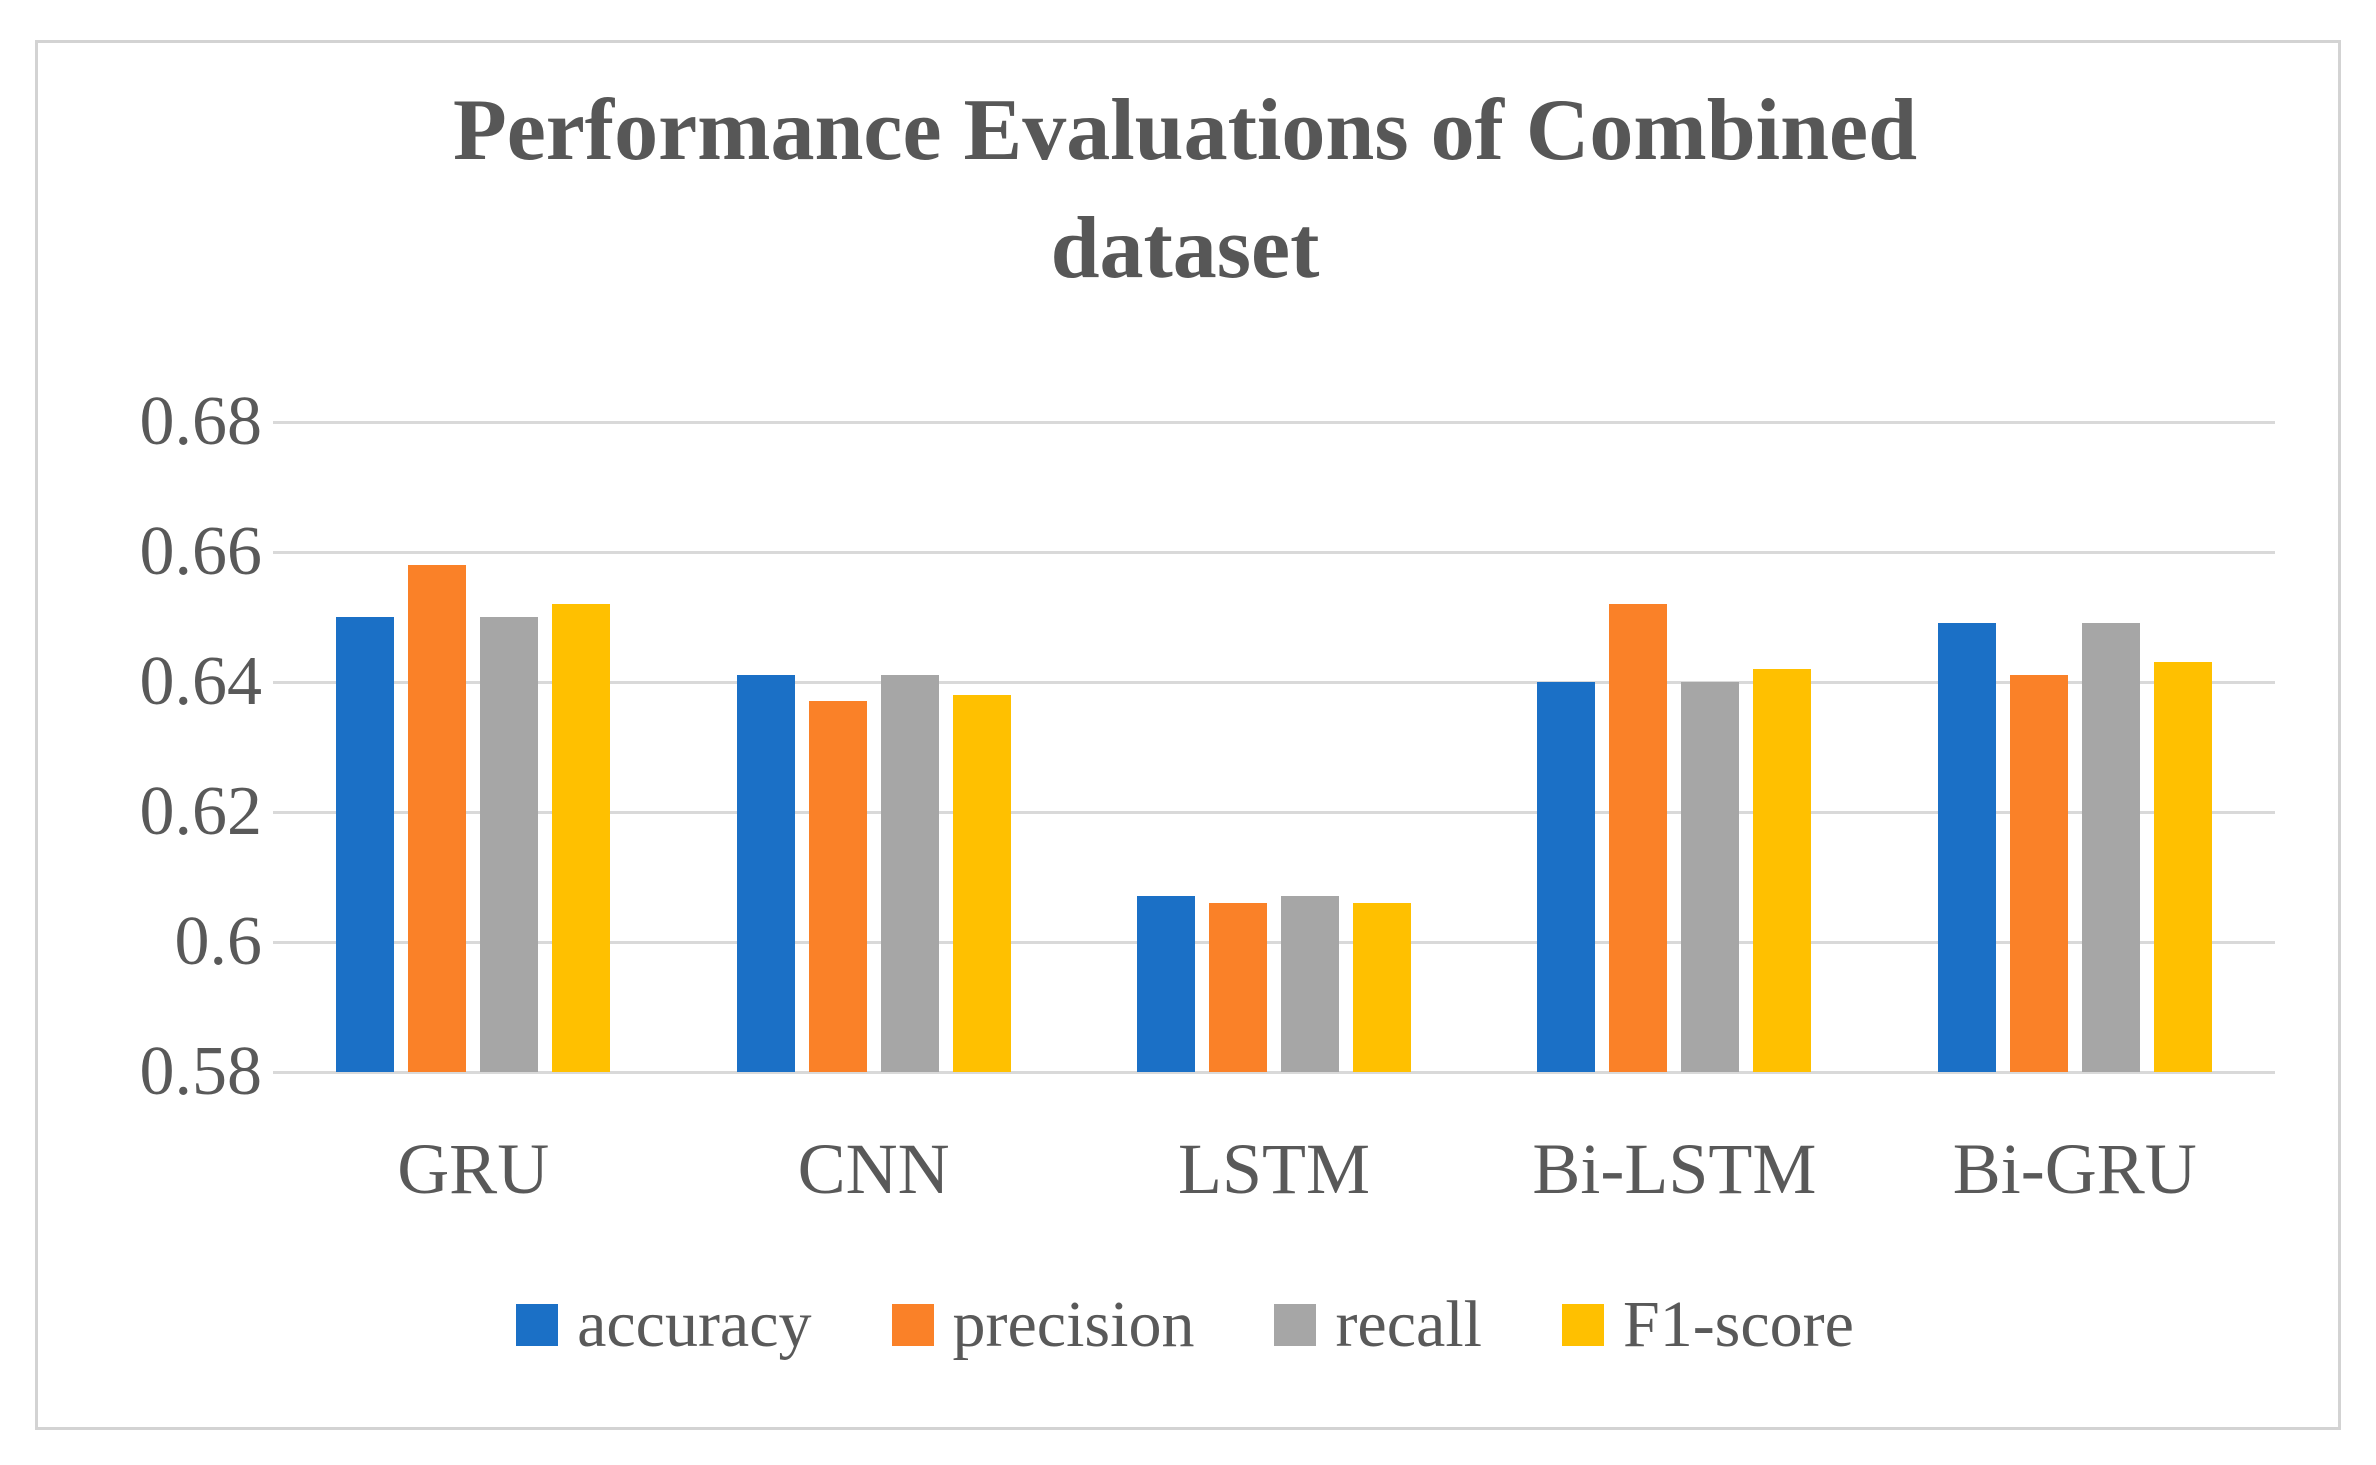 This screenshot has height=1465, width=2376. I want to click on bar-recall-CNN, so click(909, 873).